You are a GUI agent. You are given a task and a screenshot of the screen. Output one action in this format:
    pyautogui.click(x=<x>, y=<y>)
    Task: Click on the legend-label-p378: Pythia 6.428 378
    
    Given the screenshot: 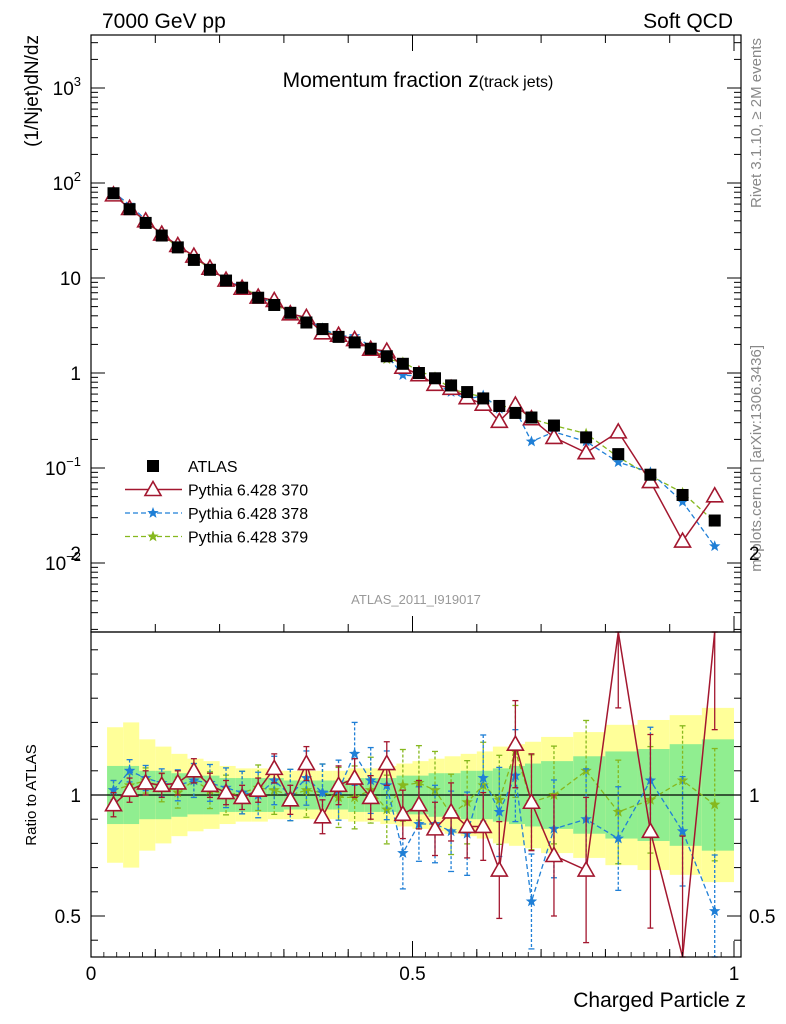 What is the action you would take?
    pyautogui.click(x=248, y=514)
    